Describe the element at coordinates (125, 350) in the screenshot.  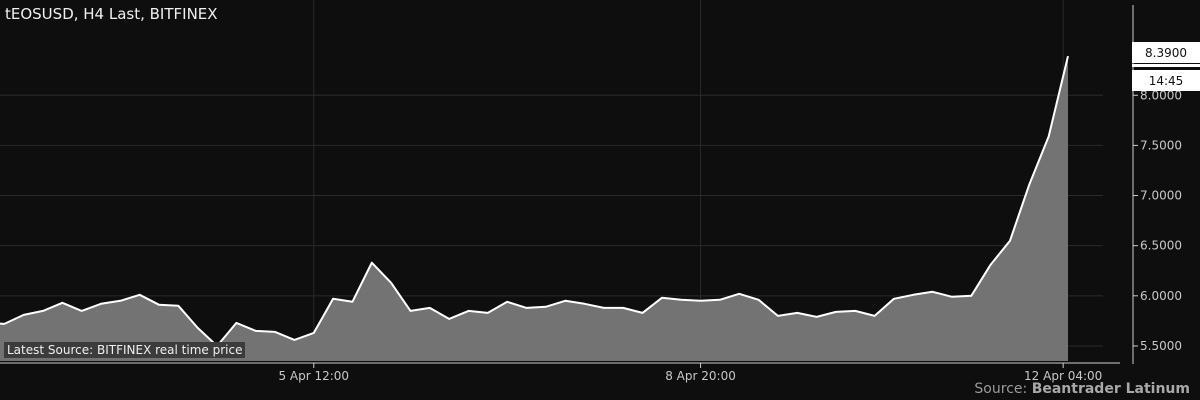
I see `latest-source-badge: Latest Source: BITFINEX real time price` at that location.